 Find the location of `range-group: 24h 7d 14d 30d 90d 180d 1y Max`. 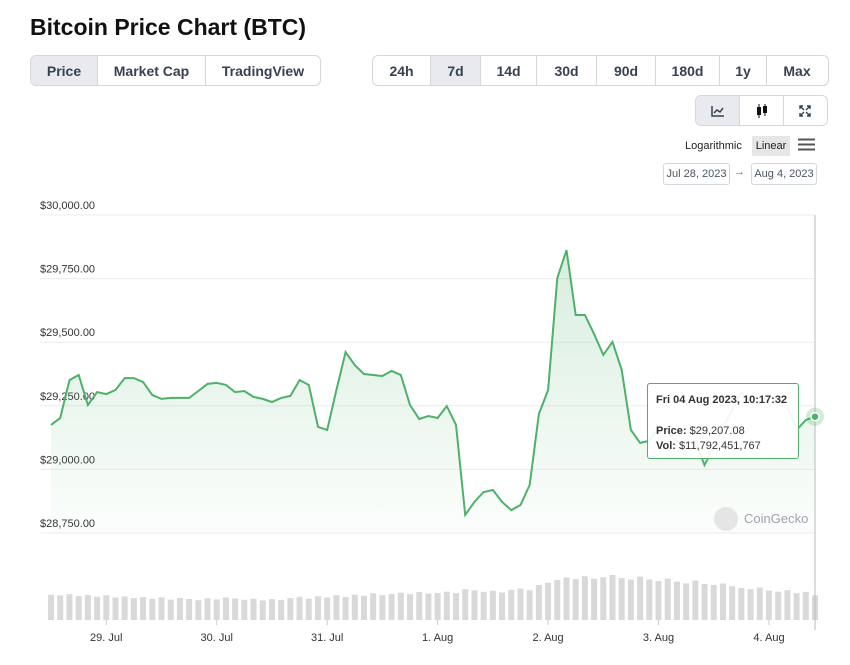

range-group: 24h 7d 14d 30d 90d 180d 1y Max is located at coordinates (600, 70).